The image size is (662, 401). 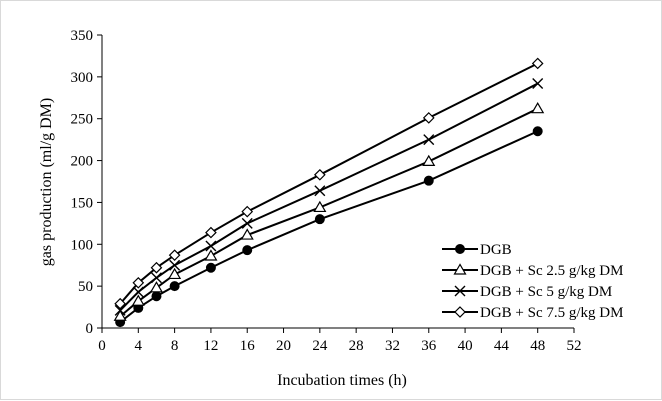 What do you see at coordinates (85, 287) in the screenshot?
I see `y-tick-label: 50` at bounding box center [85, 287].